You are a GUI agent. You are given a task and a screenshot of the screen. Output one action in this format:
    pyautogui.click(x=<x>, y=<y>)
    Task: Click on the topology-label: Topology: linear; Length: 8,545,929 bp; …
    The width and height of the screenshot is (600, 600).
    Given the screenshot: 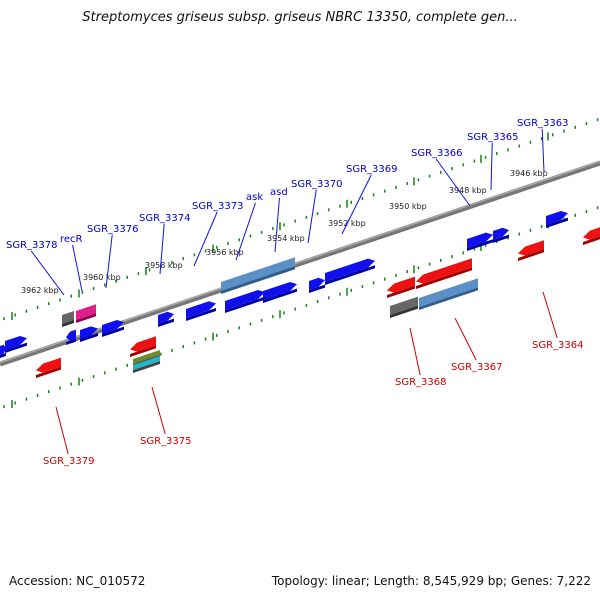 What is the action you would take?
    pyautogui.click(x=431, y=581)
    